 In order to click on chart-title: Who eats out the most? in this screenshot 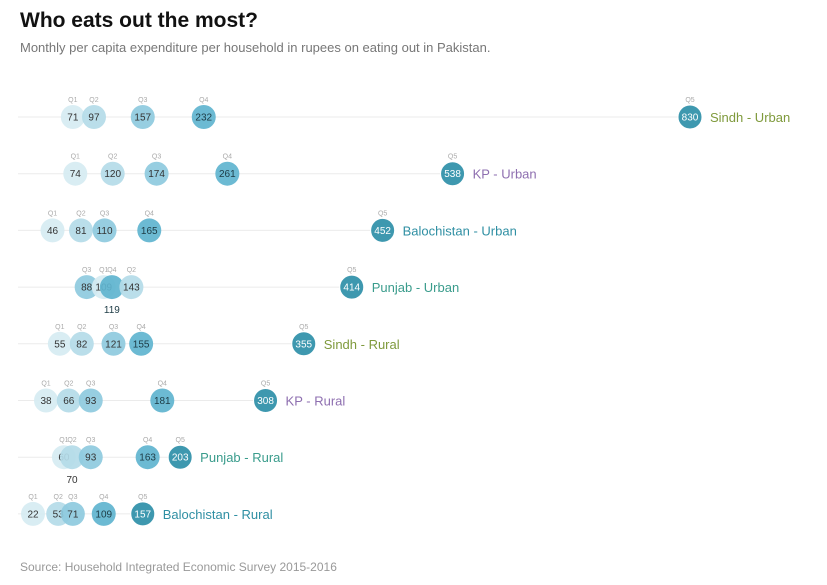, I will do `click(139, 20)`.